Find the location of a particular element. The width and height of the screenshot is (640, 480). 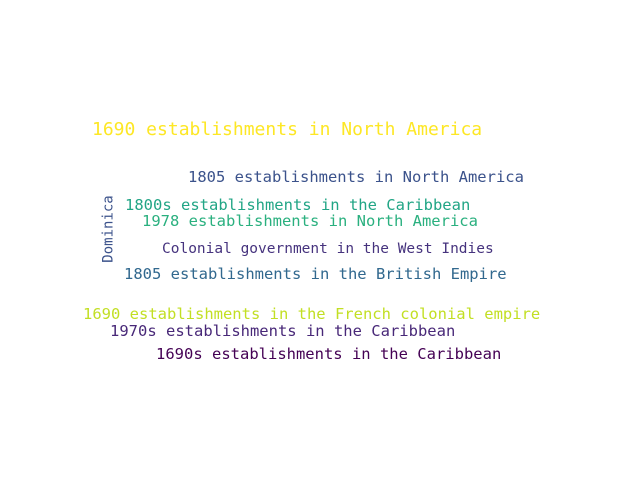

cloud-word-3: 1800s establishments in the Caribbean is located at coordinates (298, 205).